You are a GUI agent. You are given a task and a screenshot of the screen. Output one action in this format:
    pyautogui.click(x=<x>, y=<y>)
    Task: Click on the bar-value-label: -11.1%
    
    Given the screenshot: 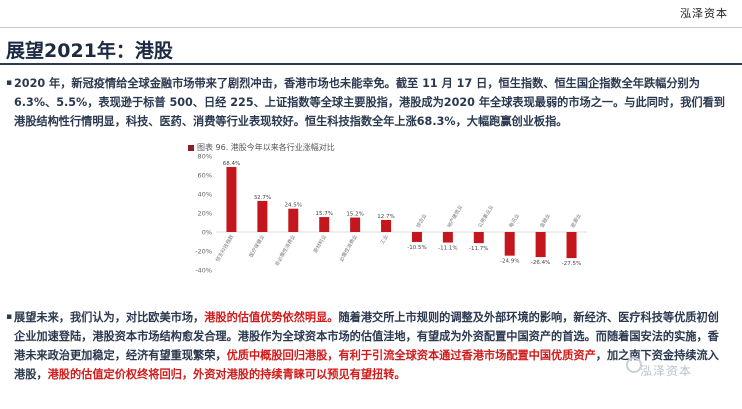 What is the action you would take?
    pyautogui.click(x=447, y=249)
    